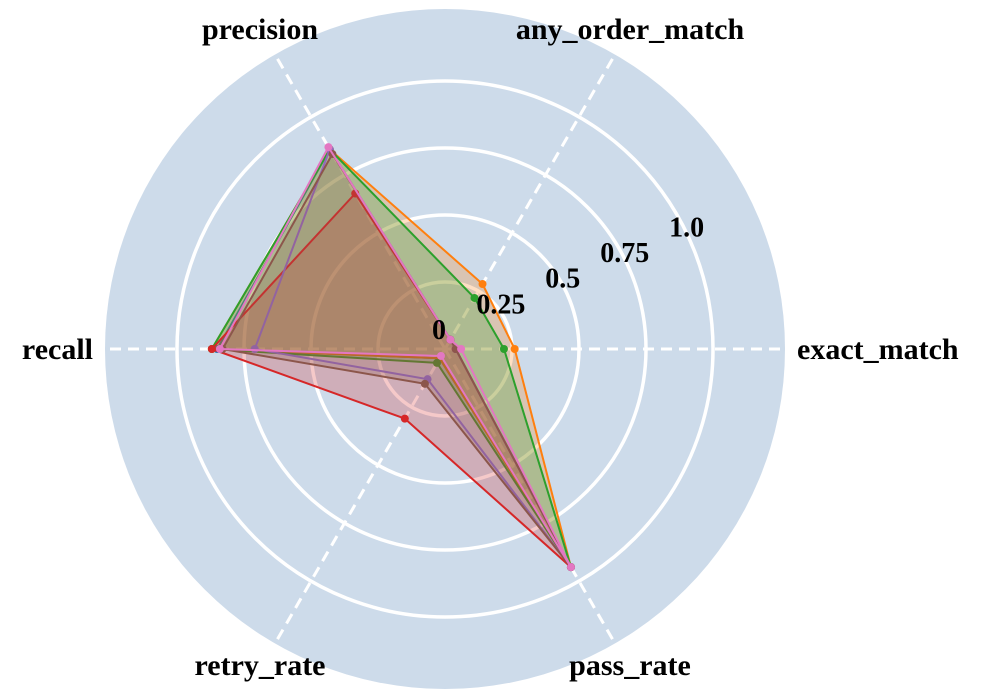 The width and height of the screenshot is (997, 699). I want to click on axis-label-exact-match: exact_match, so click(878, 349).